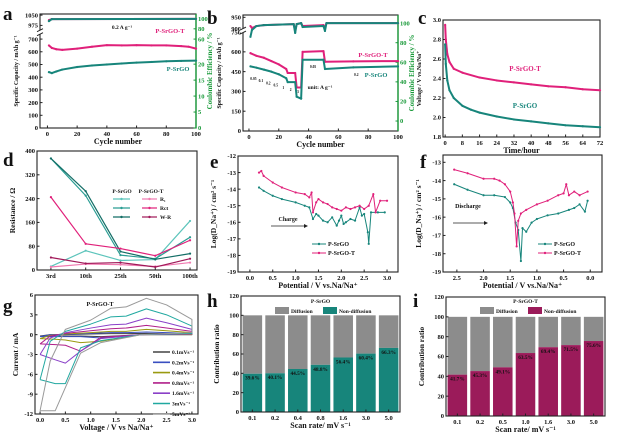 The image size is (617, 443). Describe the element at coordinates (439, 297) in the screenshot. I see `y-tick-label: 120` at that location.